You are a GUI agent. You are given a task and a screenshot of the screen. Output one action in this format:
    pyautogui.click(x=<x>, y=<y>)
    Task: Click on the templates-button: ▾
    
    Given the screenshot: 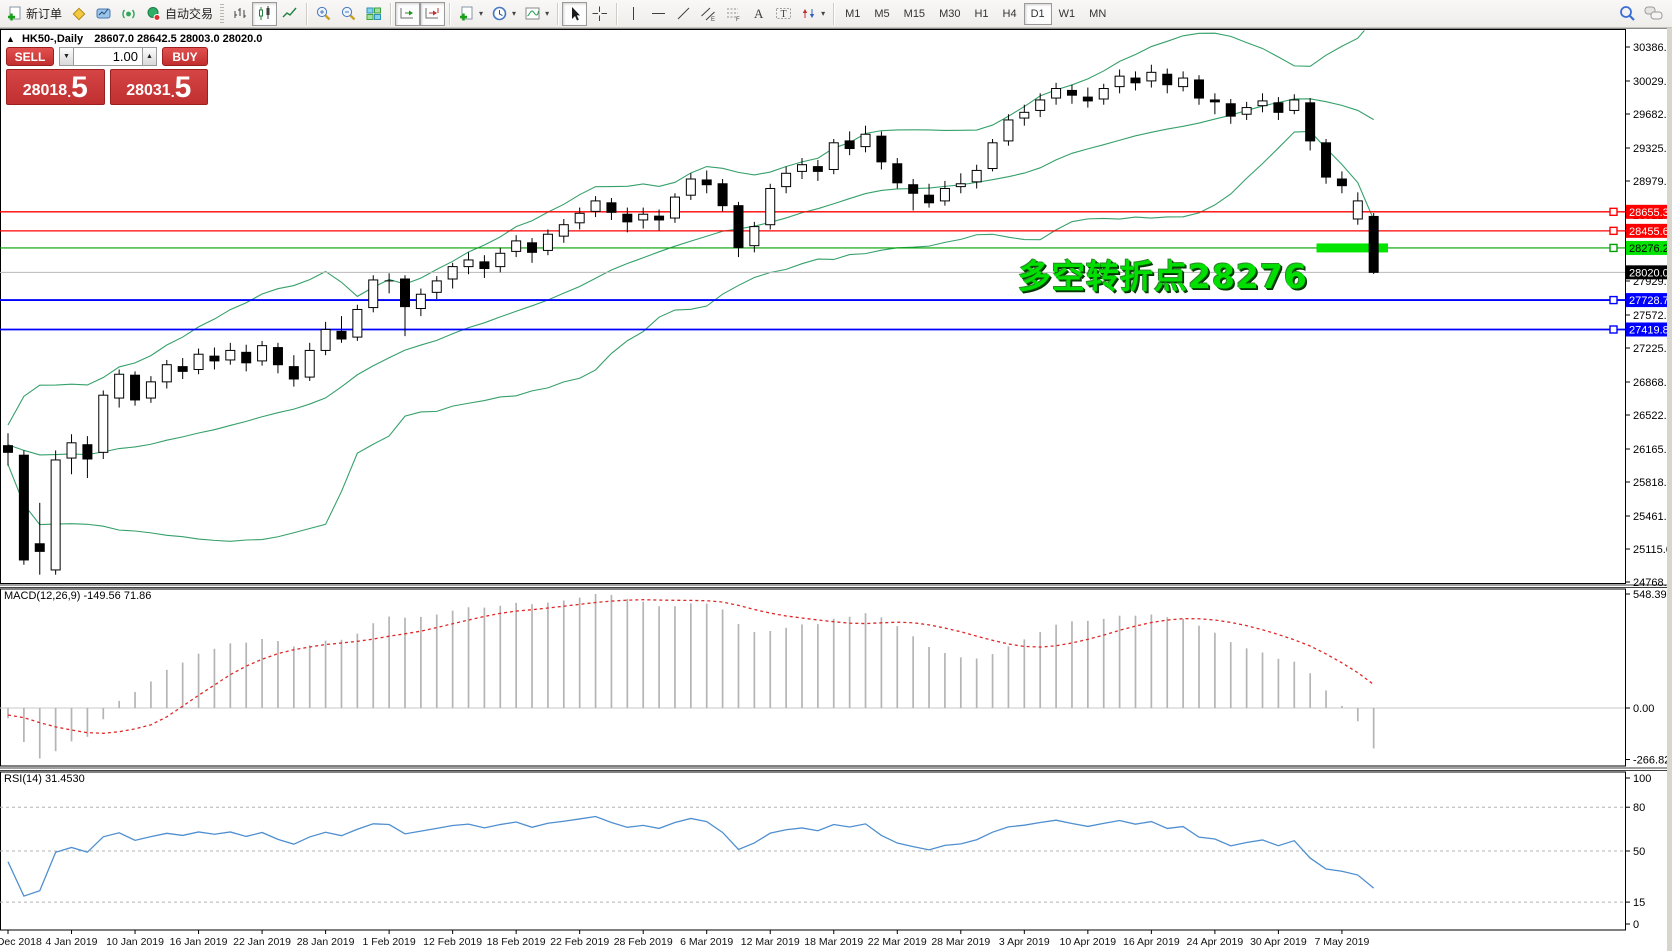 What is the action you would take?
    pyautogui.click(x=470, y=14)
    